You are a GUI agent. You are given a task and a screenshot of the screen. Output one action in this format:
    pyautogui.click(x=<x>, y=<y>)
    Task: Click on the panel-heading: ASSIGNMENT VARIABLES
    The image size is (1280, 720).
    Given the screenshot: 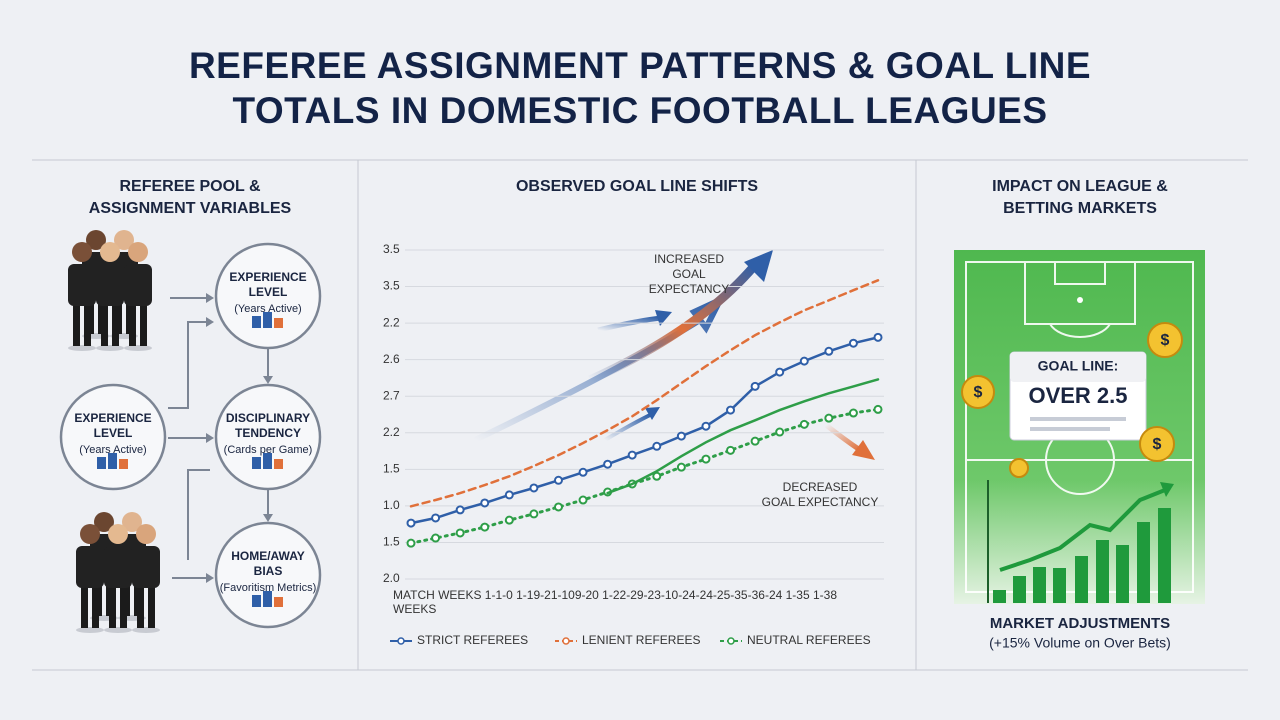 What is the action you would take?
    pyautogui.click(x=190, y=208)
    